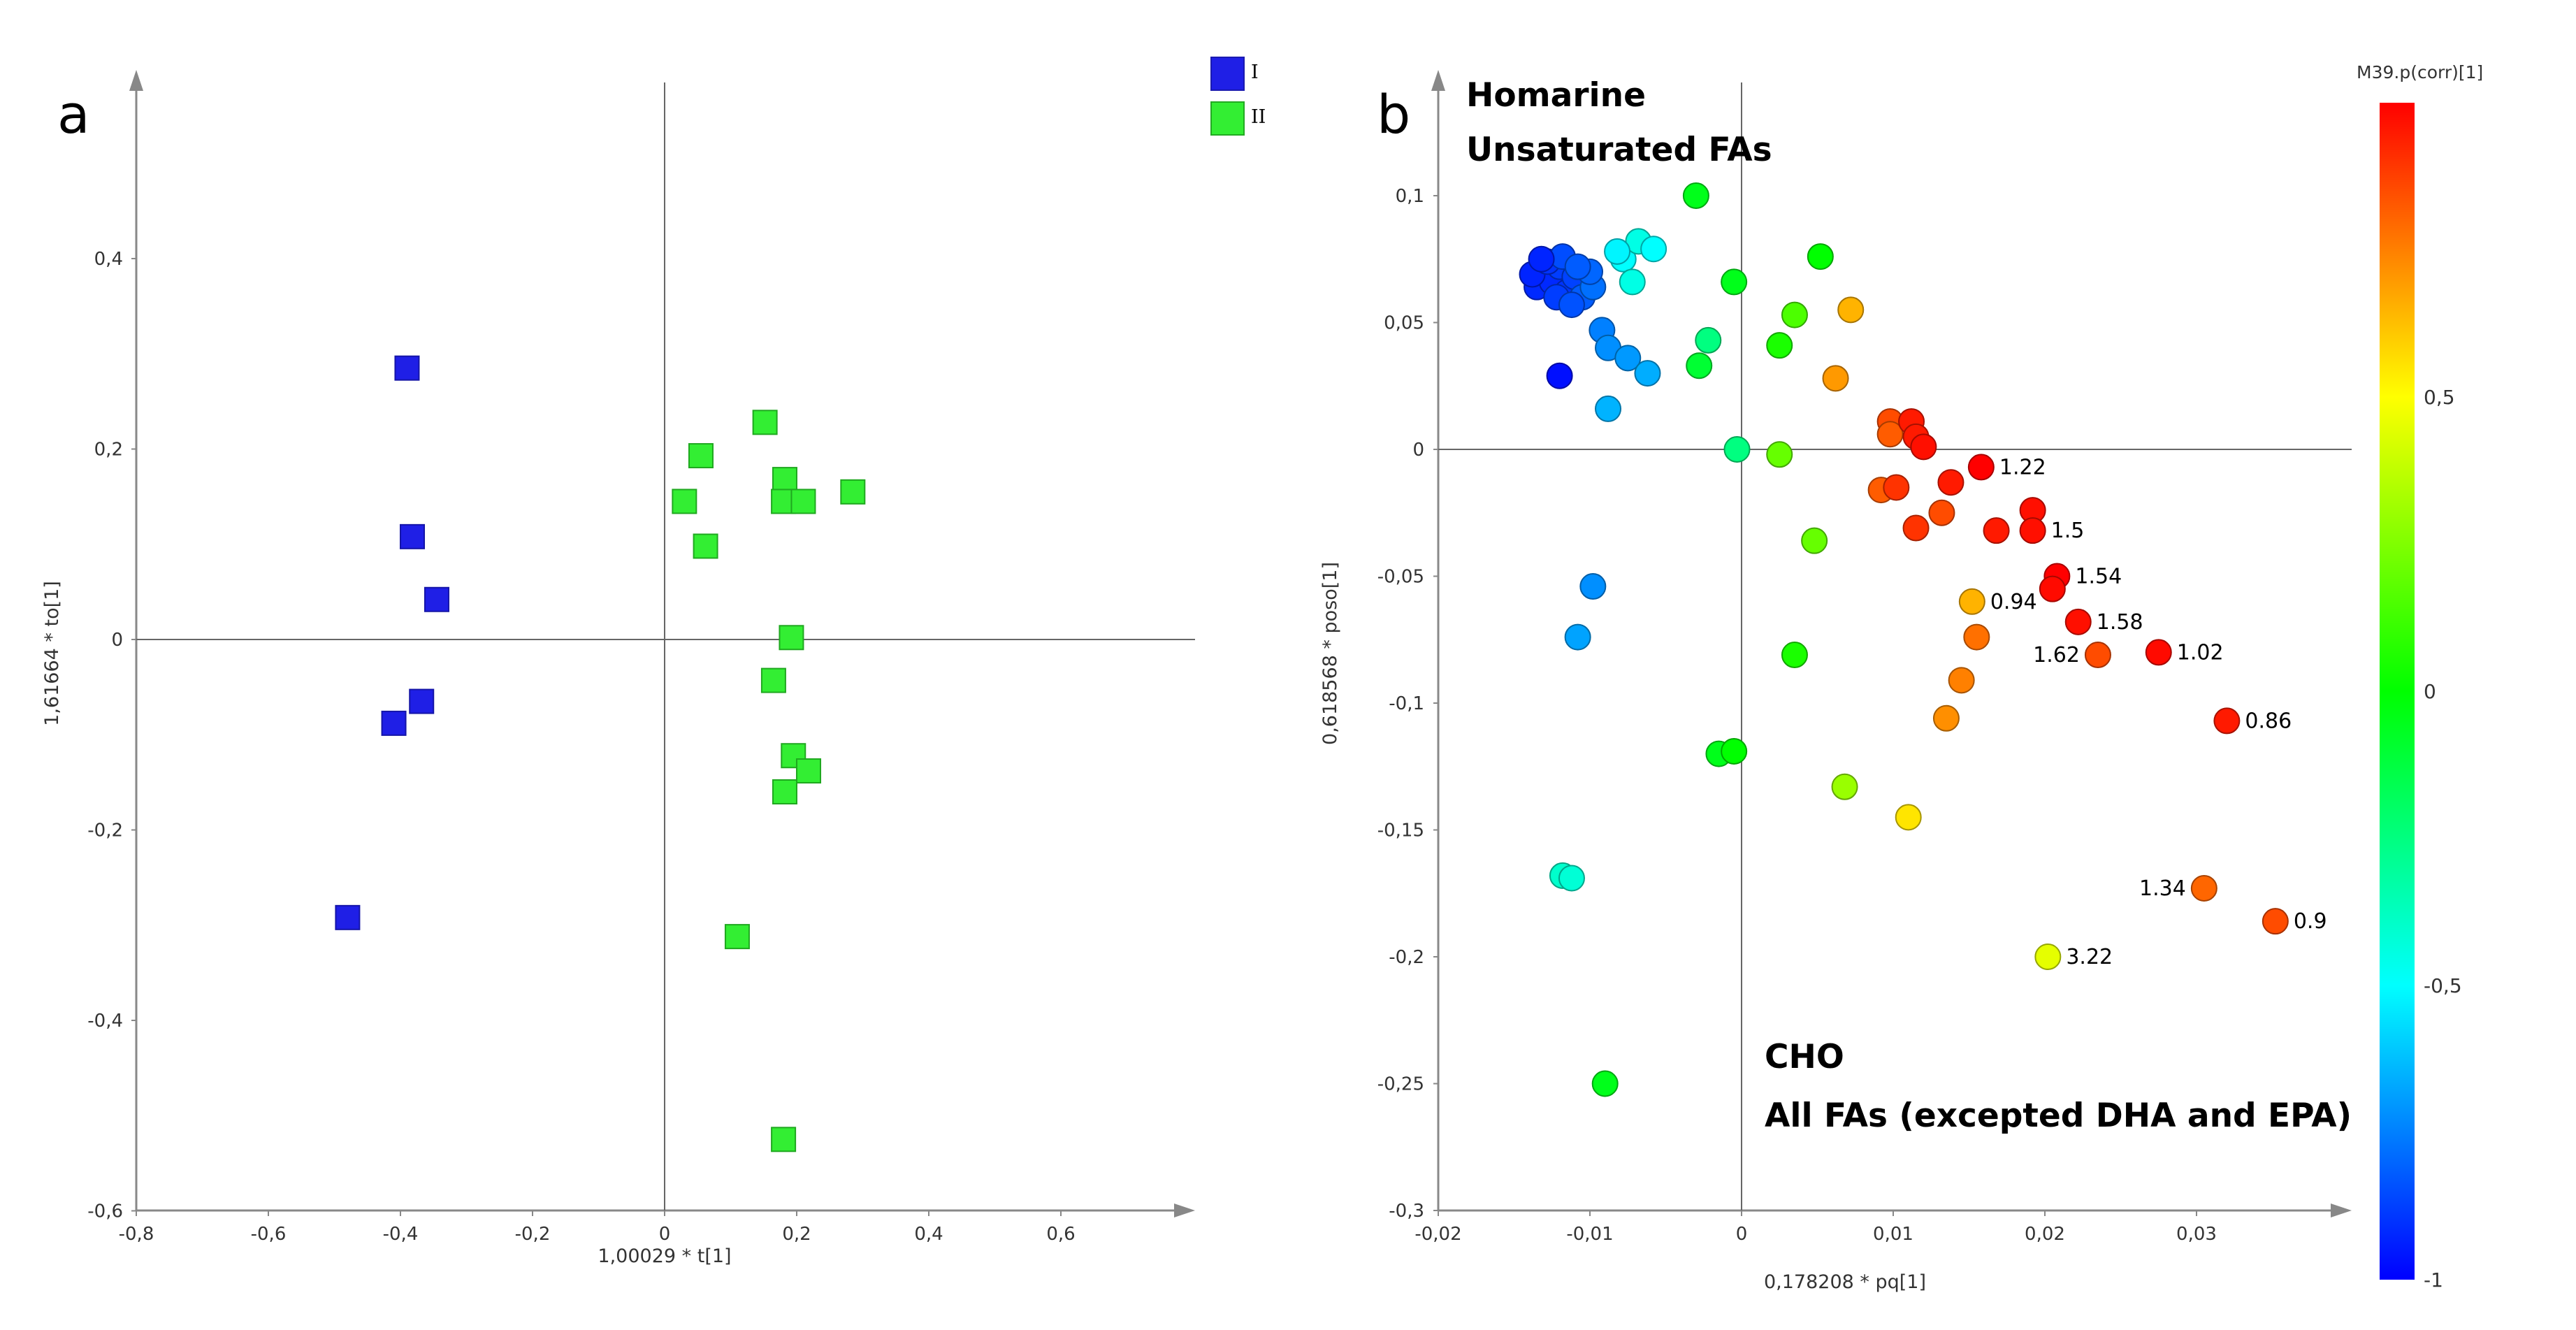 This screenshot has height=1330, width=2576. I want to click on panel-b-letter: b, so click(1393, 114).